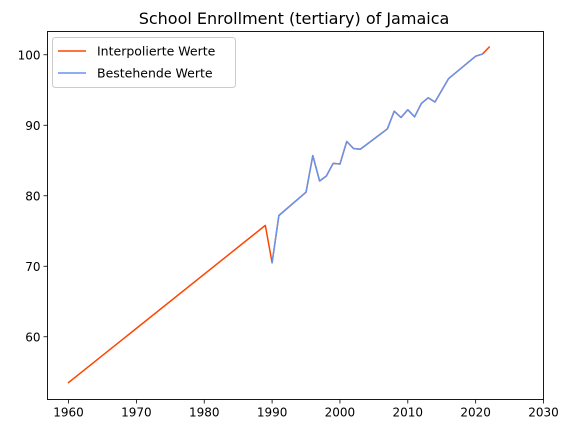 This screenshot has height=435, width=569. I want to click on y-axis-ticks: 60 70 80 90 100, so click(33, 196).